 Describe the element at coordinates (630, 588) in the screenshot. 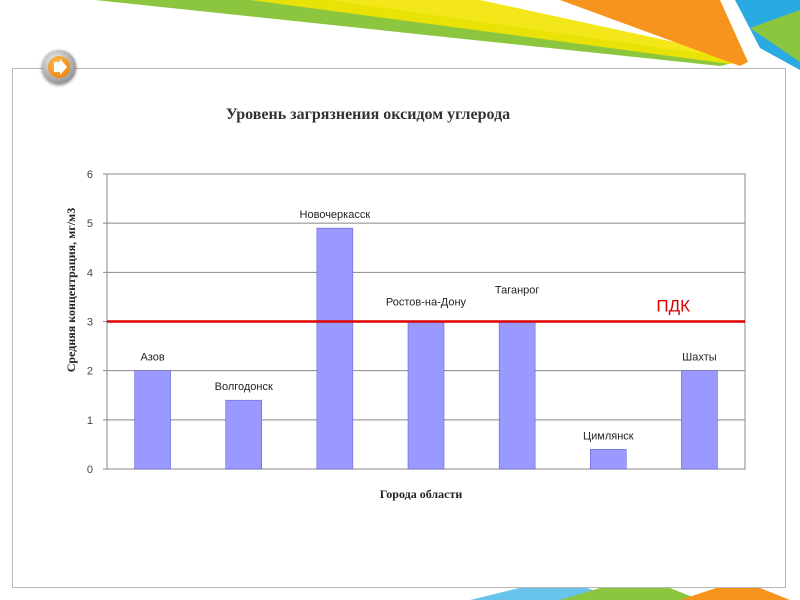

I see `decor-bottom-green` at that location.